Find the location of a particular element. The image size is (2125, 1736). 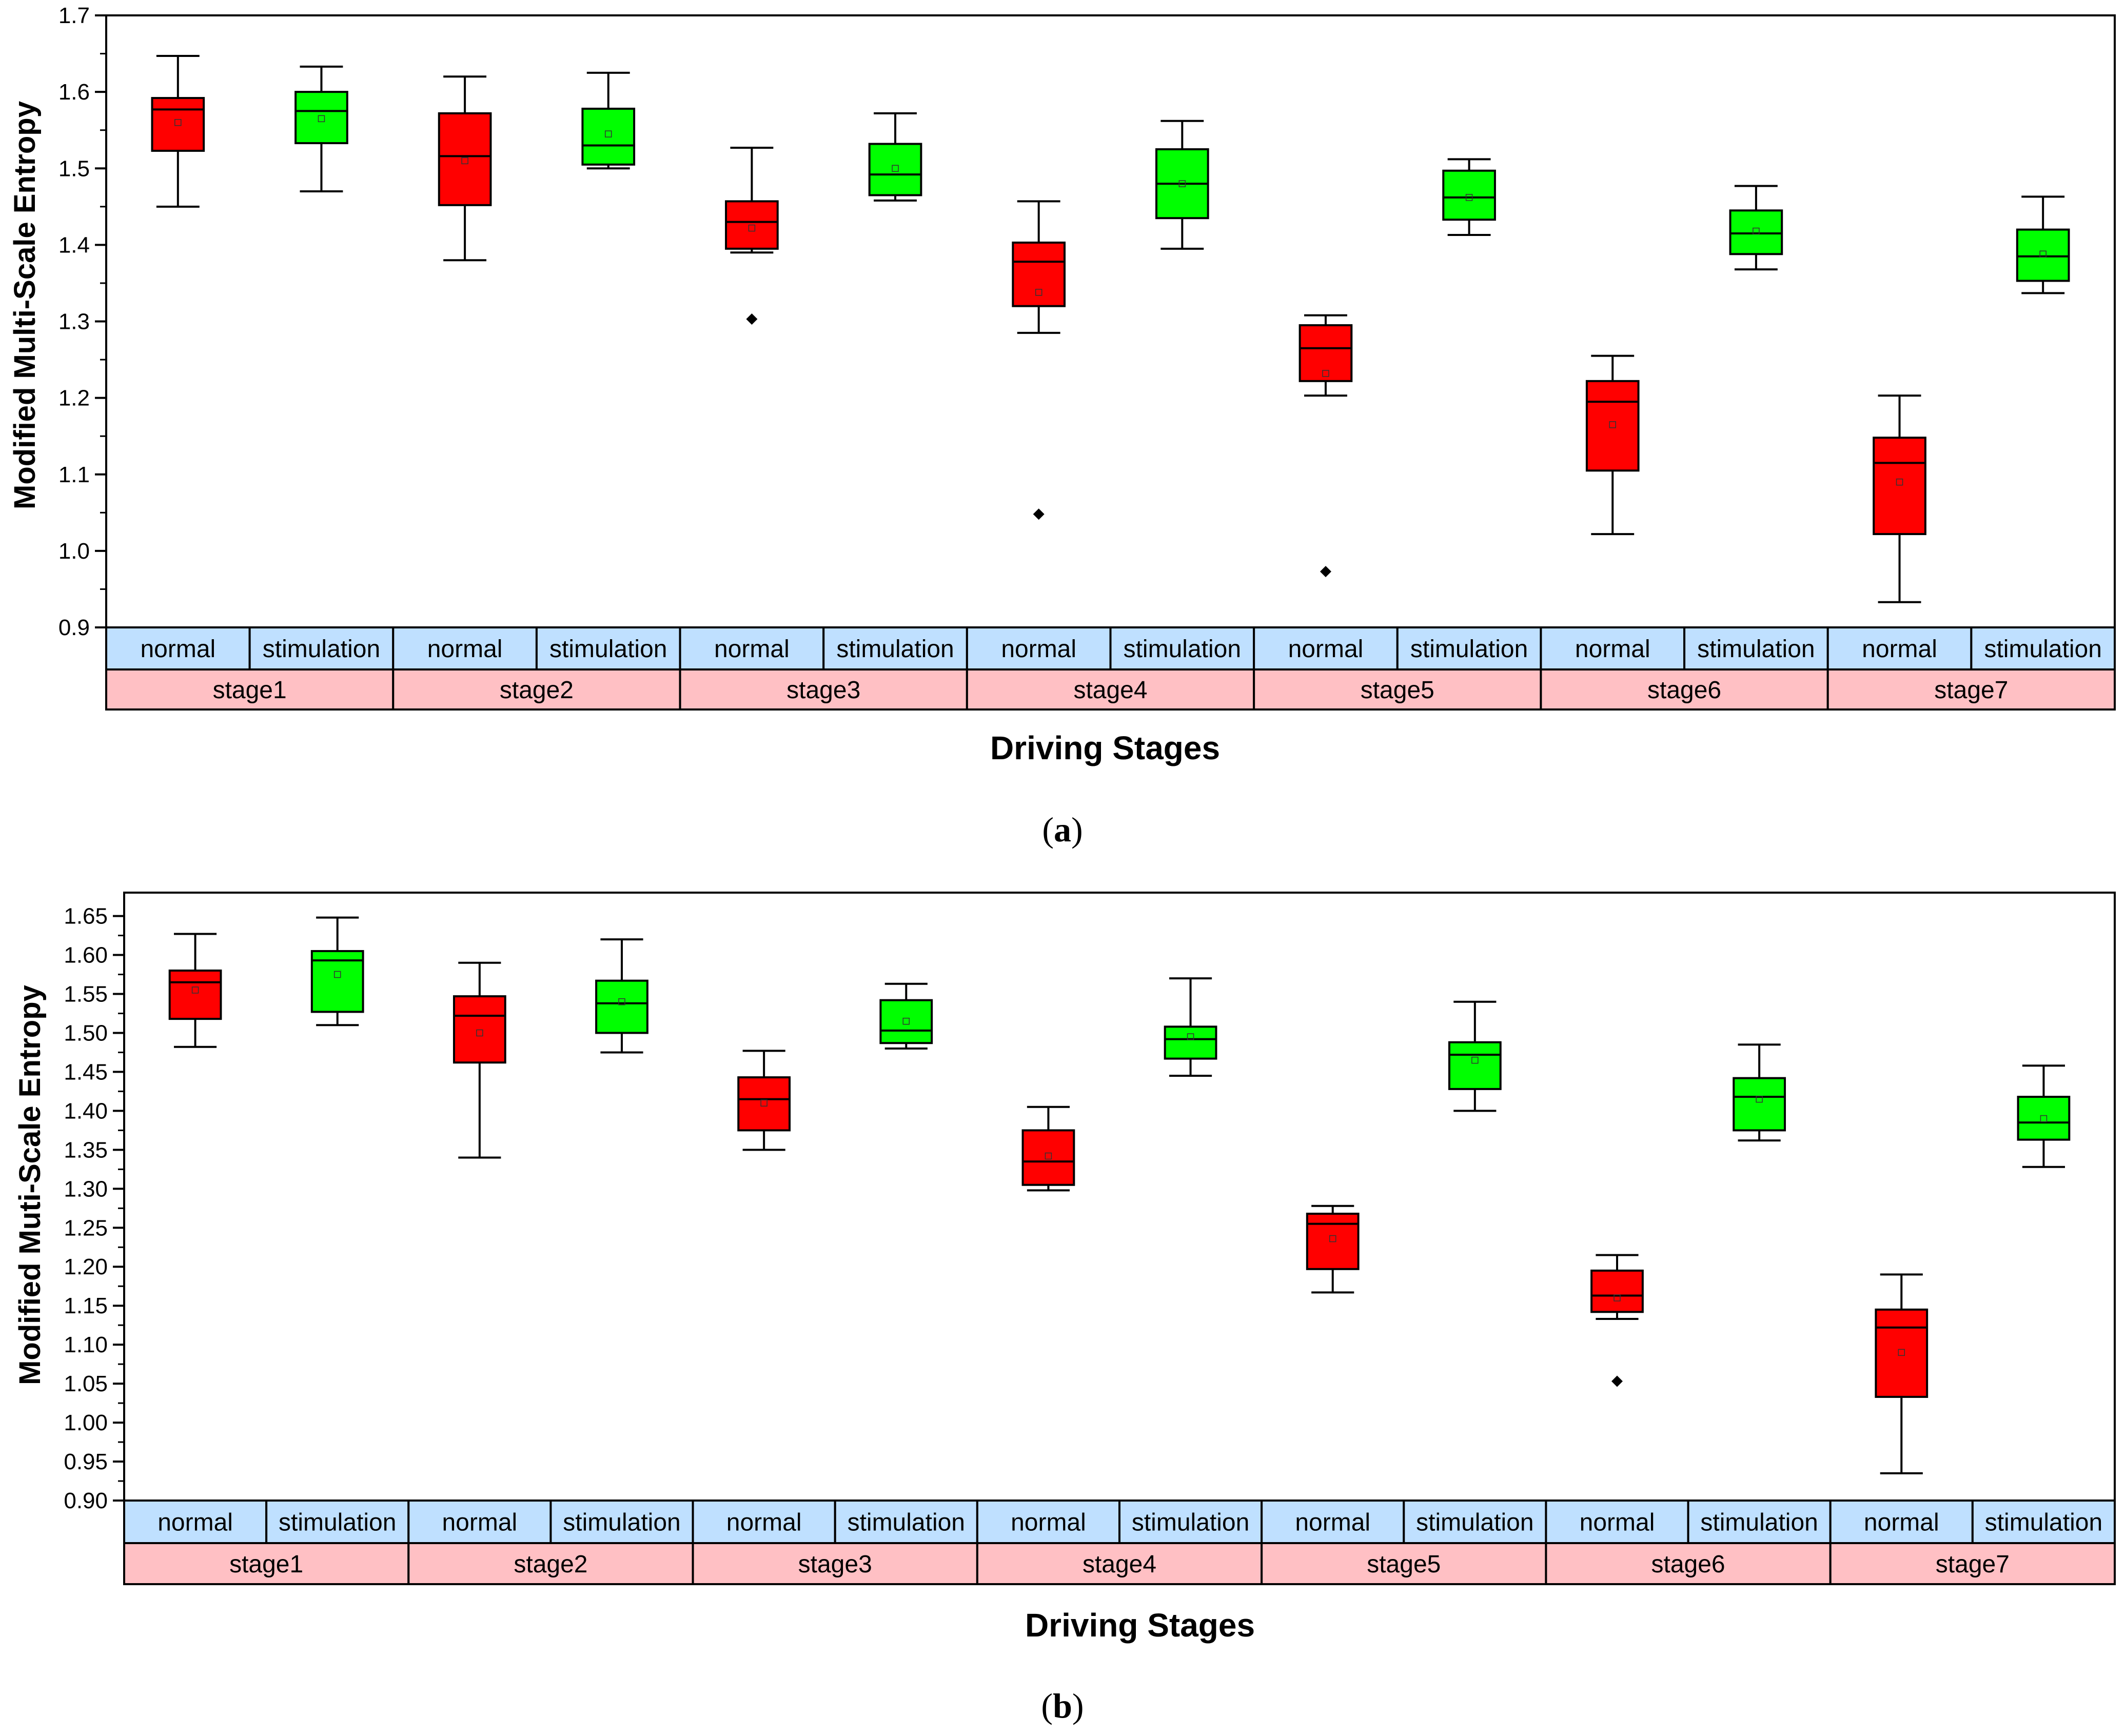

panel-b-x-axis-title: Driving Stages is located at coordinates (1140, 1625).